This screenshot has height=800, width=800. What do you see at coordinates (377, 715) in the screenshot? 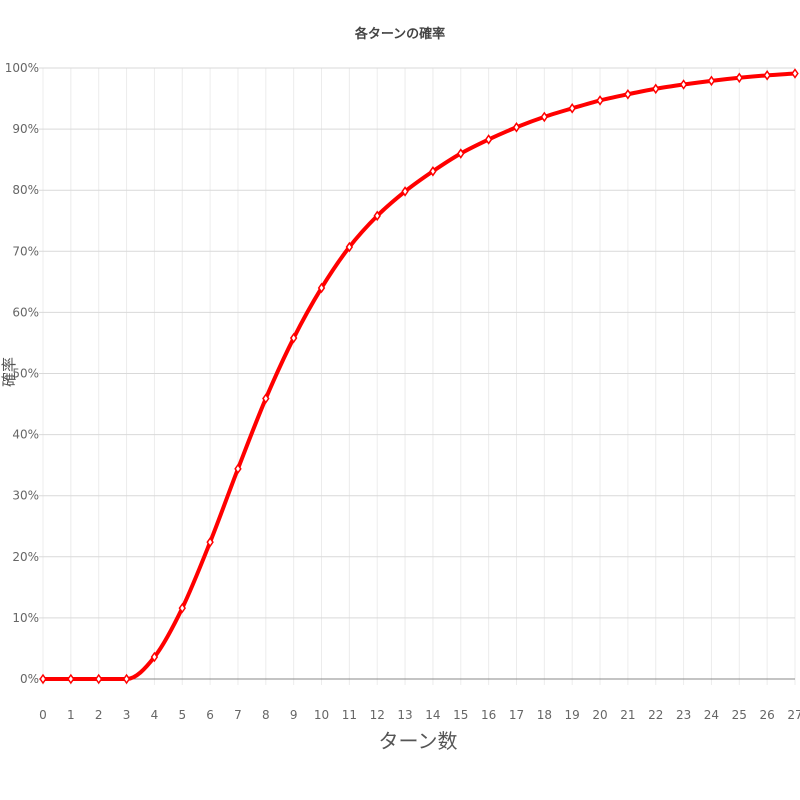
I see `x-tick-label: 12` at bounding box center [377, 715].